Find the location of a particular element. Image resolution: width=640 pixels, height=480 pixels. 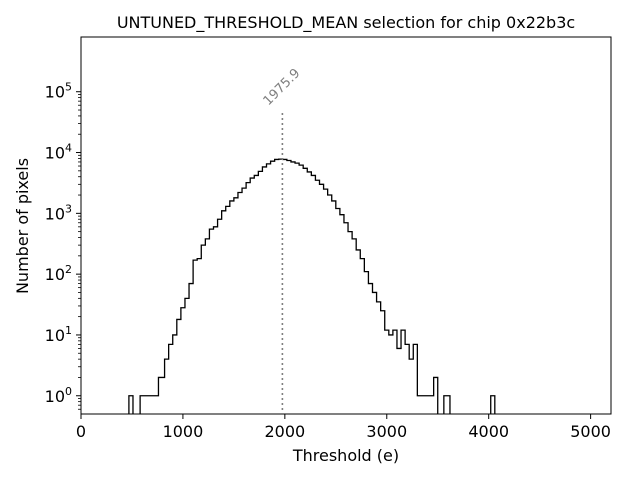

x-axis-title: Threshold (e) is located at coordinates (345, 455).